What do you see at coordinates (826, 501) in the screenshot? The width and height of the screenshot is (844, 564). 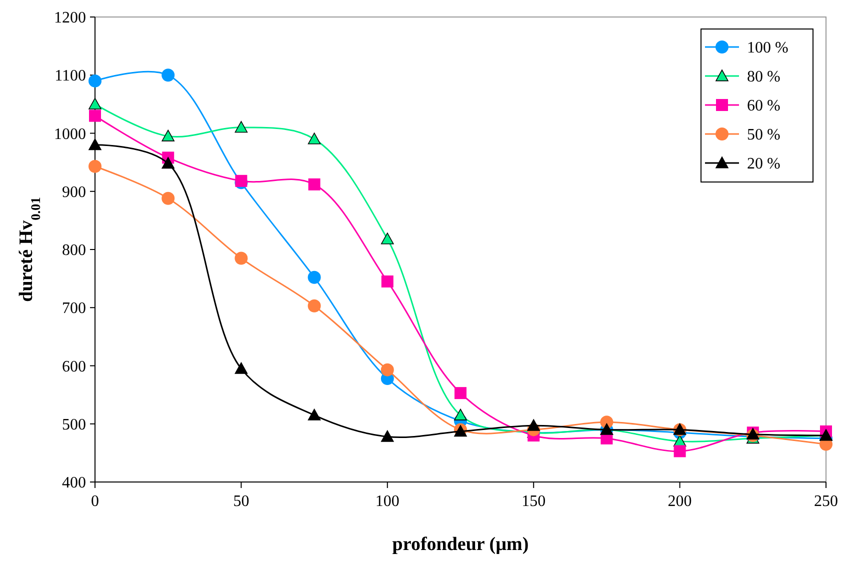 I see `x-tick-label: 250` at bounding box center [826, 501].